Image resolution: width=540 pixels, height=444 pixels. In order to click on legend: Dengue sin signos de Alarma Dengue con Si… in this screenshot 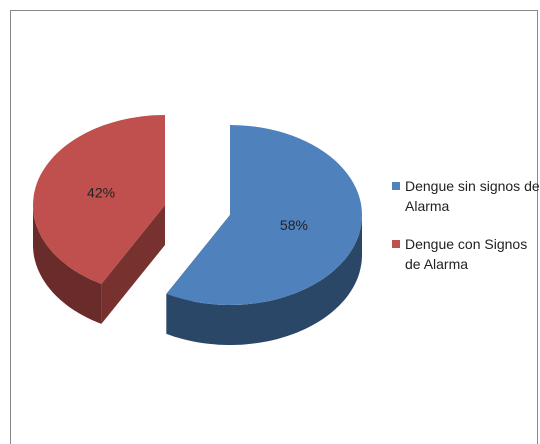, I will do `click(466, 234)`.